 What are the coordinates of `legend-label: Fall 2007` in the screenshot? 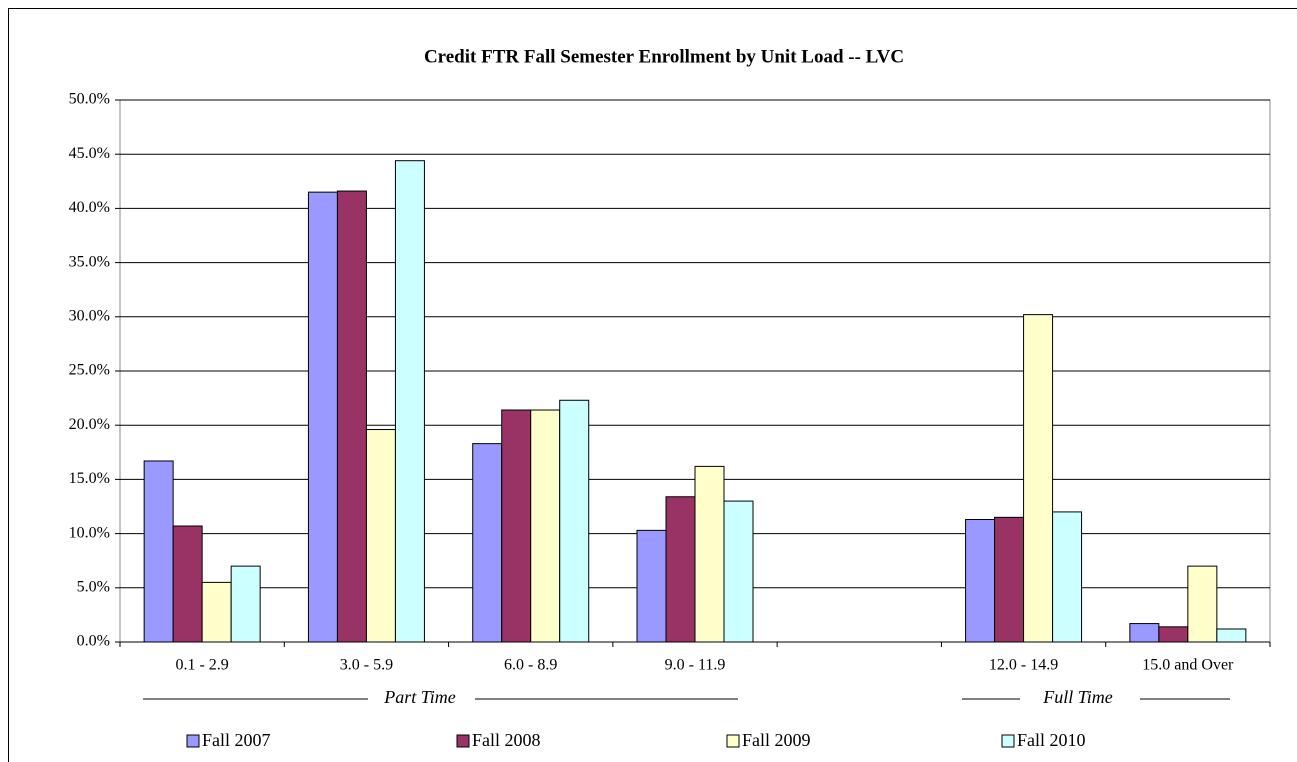 It's located at (236, 740).